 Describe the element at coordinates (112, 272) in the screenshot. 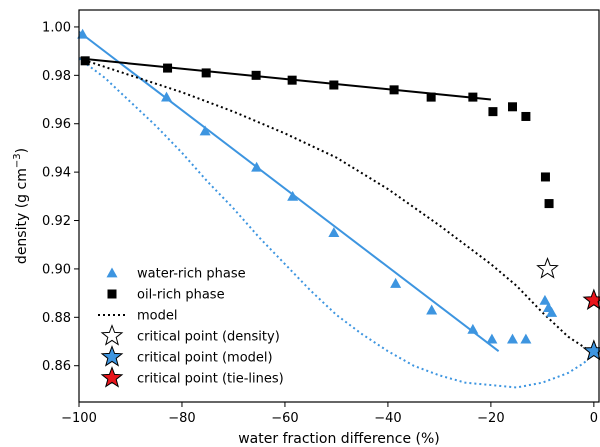

I see `legend-water-rich-phase-symbol` at that location.